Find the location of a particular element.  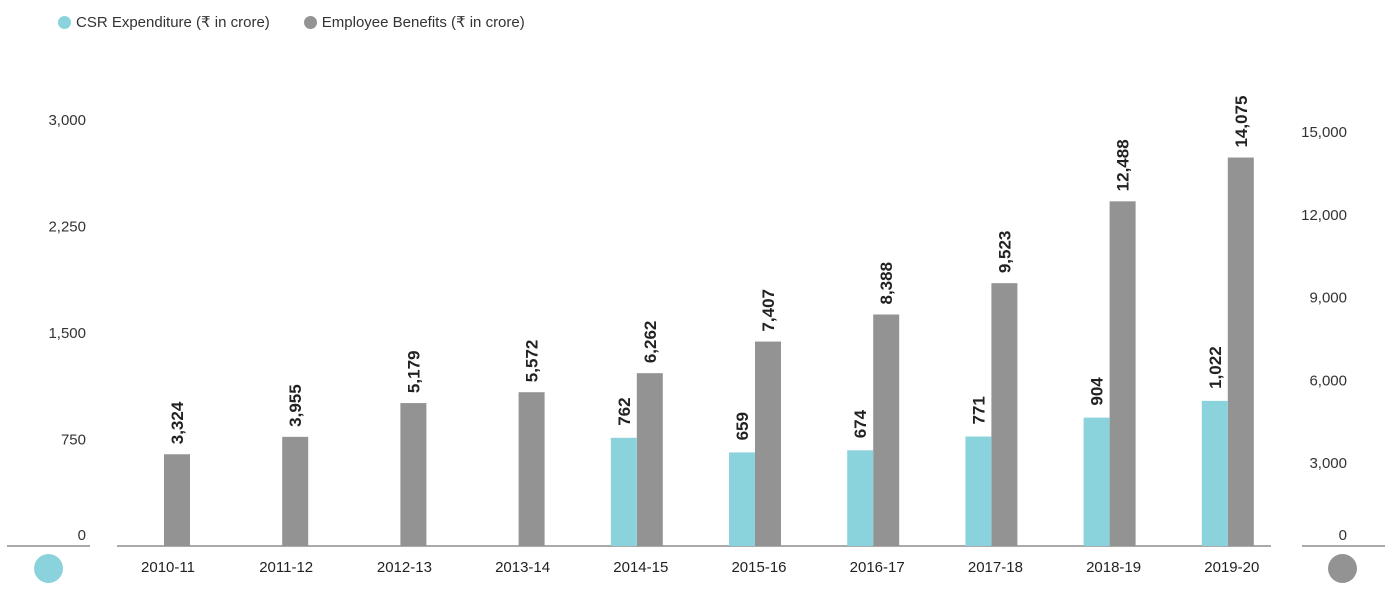

right-axis-tick-label: 12,000 is located at coordinates (1324, 215).